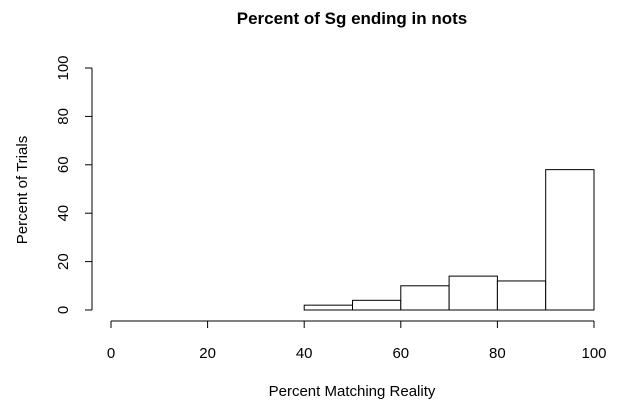 The height and width of the screenshot is (412, 619). What do you see at coordinates (352, 391) in the screenshot?
I see `x-axis-label: Percent Matching Reality` at bounding box center [352, 391].